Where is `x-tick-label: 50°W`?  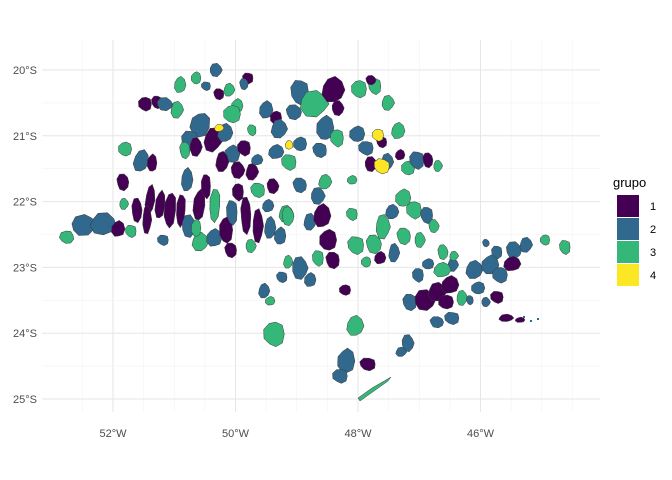
x-tick-label: 50°W is located at coordinates (236, 434).